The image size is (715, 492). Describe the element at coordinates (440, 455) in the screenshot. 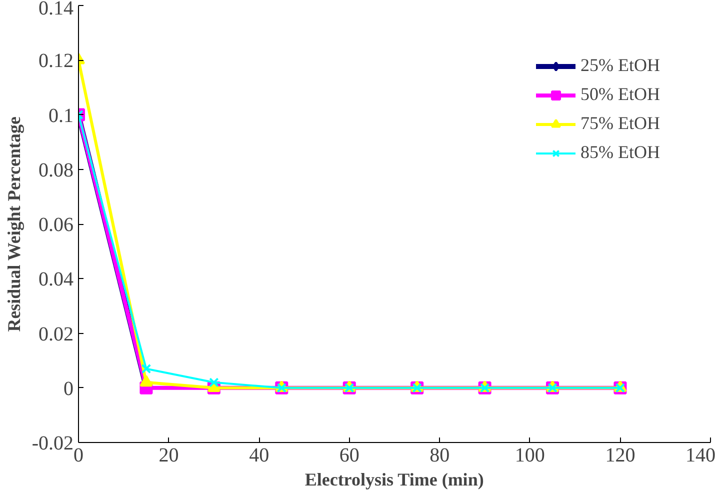

I see `x-tick-label: 80` at that location.